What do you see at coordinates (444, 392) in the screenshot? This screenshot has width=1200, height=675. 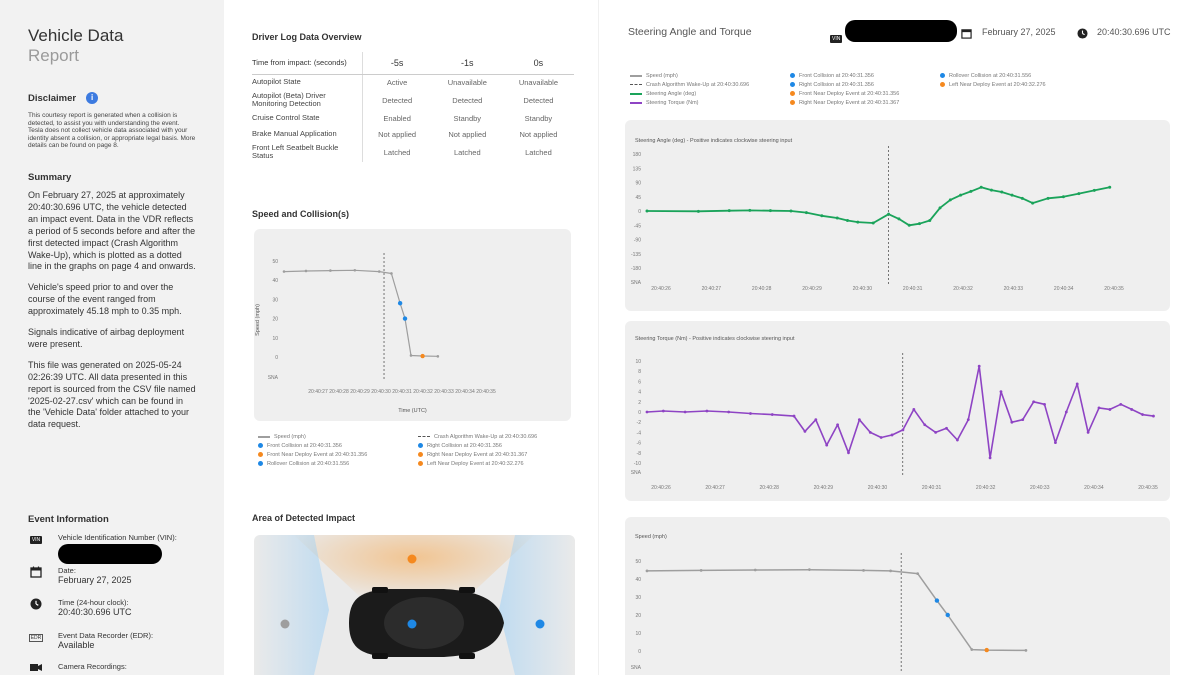 I see `x-tick-label: 20:40:33` at bounding box center [444, 392].